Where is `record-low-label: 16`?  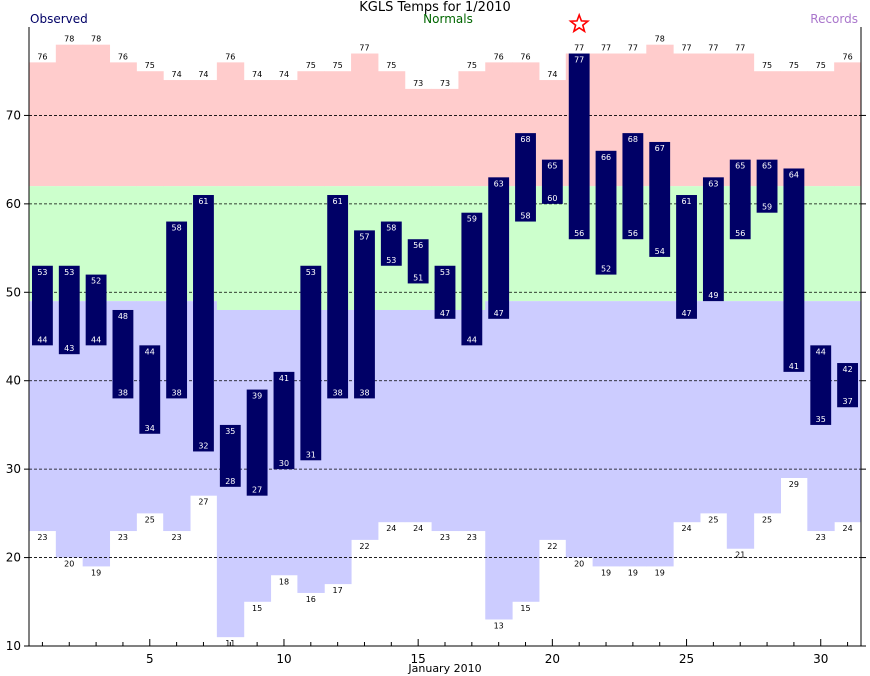 record-low-label: 16 is located at coordinates (311, 599).